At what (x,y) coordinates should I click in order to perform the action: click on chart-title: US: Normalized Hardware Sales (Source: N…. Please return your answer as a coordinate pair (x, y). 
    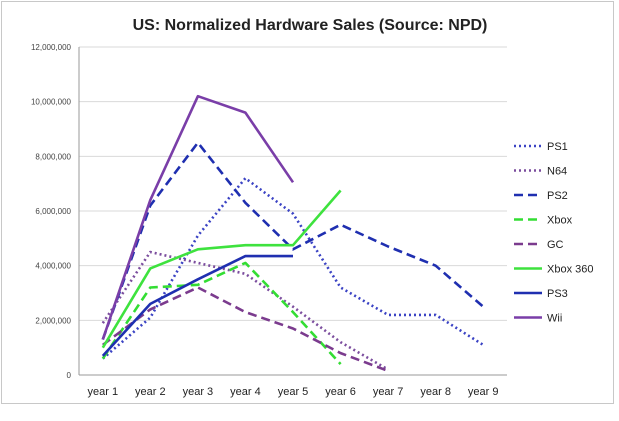
    Looking at the image, I should click on (310, 25).